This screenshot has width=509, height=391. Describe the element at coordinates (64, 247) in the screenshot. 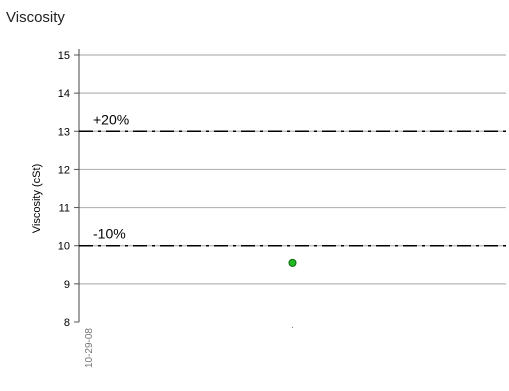

I see `y-tick-label-10: 10` at that location.